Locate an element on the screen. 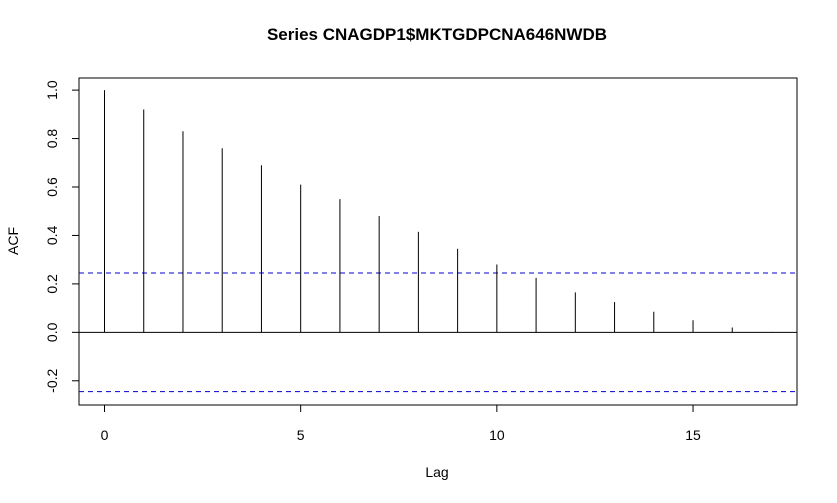 The width and height of the screenshot is (837, 503). y-tick-label: 0.4 is located at coordinates (52, 236).